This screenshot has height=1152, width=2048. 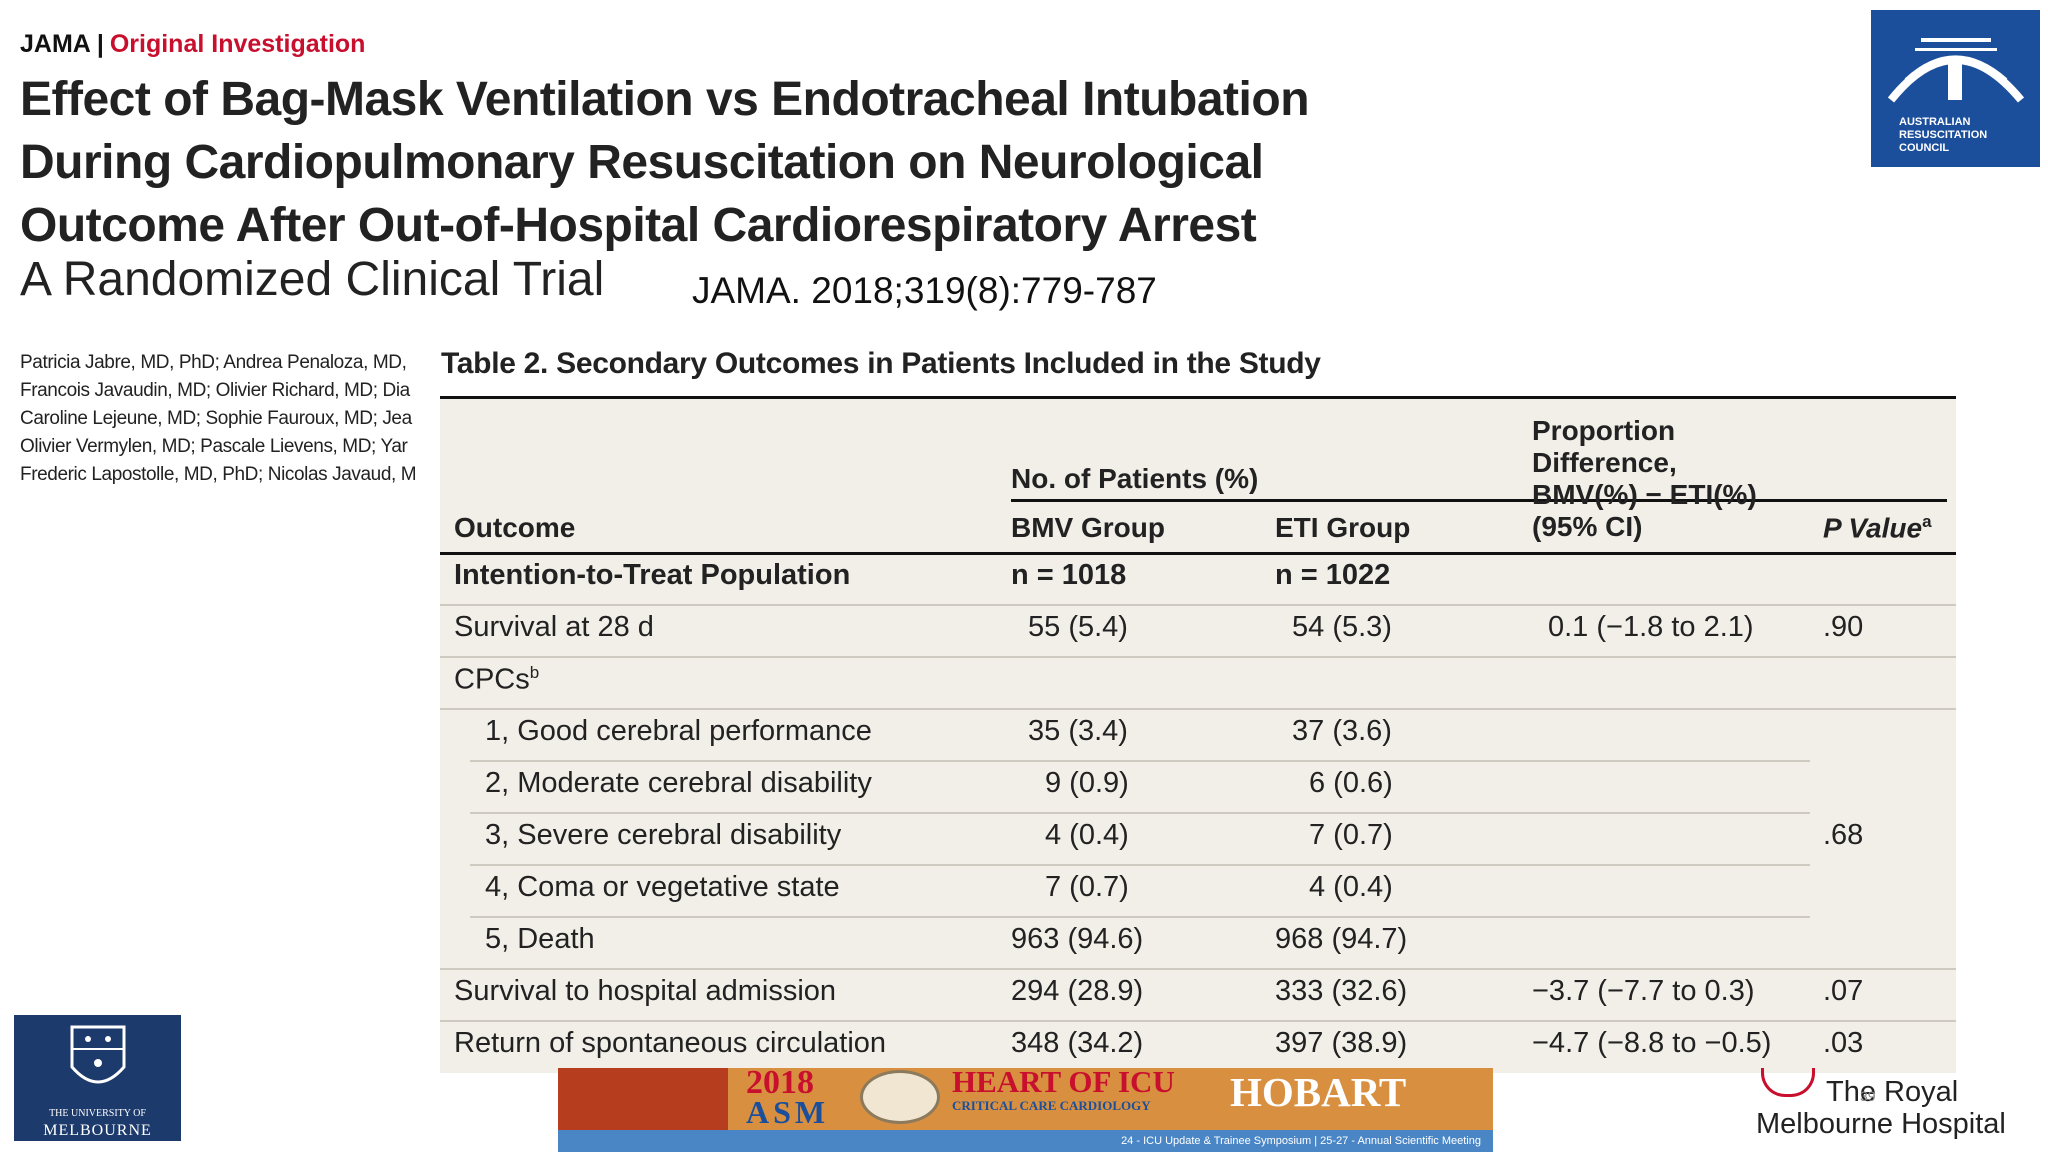 What do you see at coordinates (1078, 731) in the screenshot?
I see `cpc-row-bmv: 35 (3.4)` at bounding box center [1078, 731].